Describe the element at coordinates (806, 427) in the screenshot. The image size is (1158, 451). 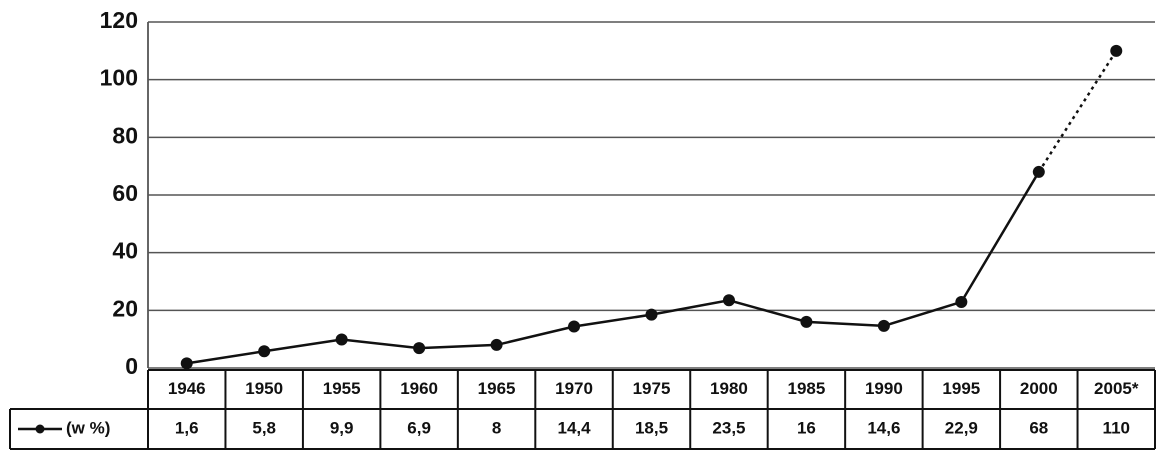
I see `data-label: 16` at that location.